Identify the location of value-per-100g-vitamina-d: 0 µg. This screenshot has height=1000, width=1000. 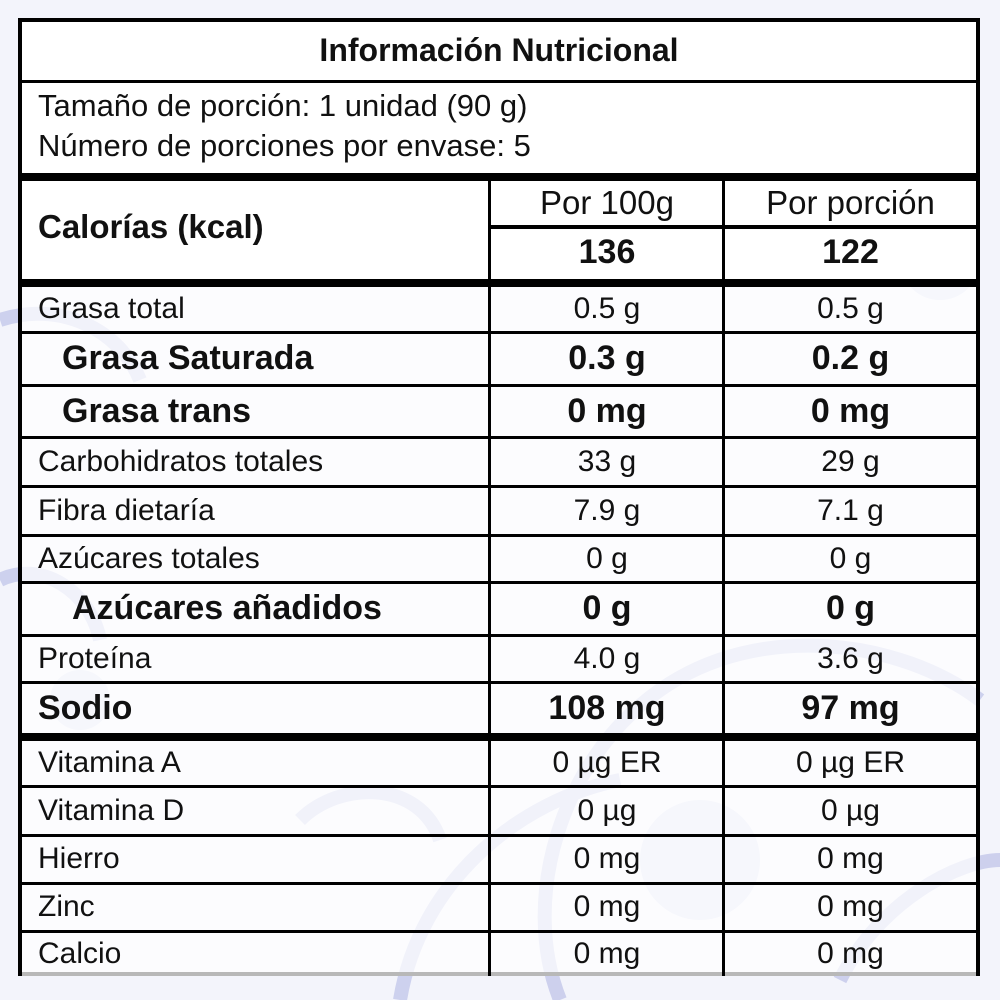
(607, 810).